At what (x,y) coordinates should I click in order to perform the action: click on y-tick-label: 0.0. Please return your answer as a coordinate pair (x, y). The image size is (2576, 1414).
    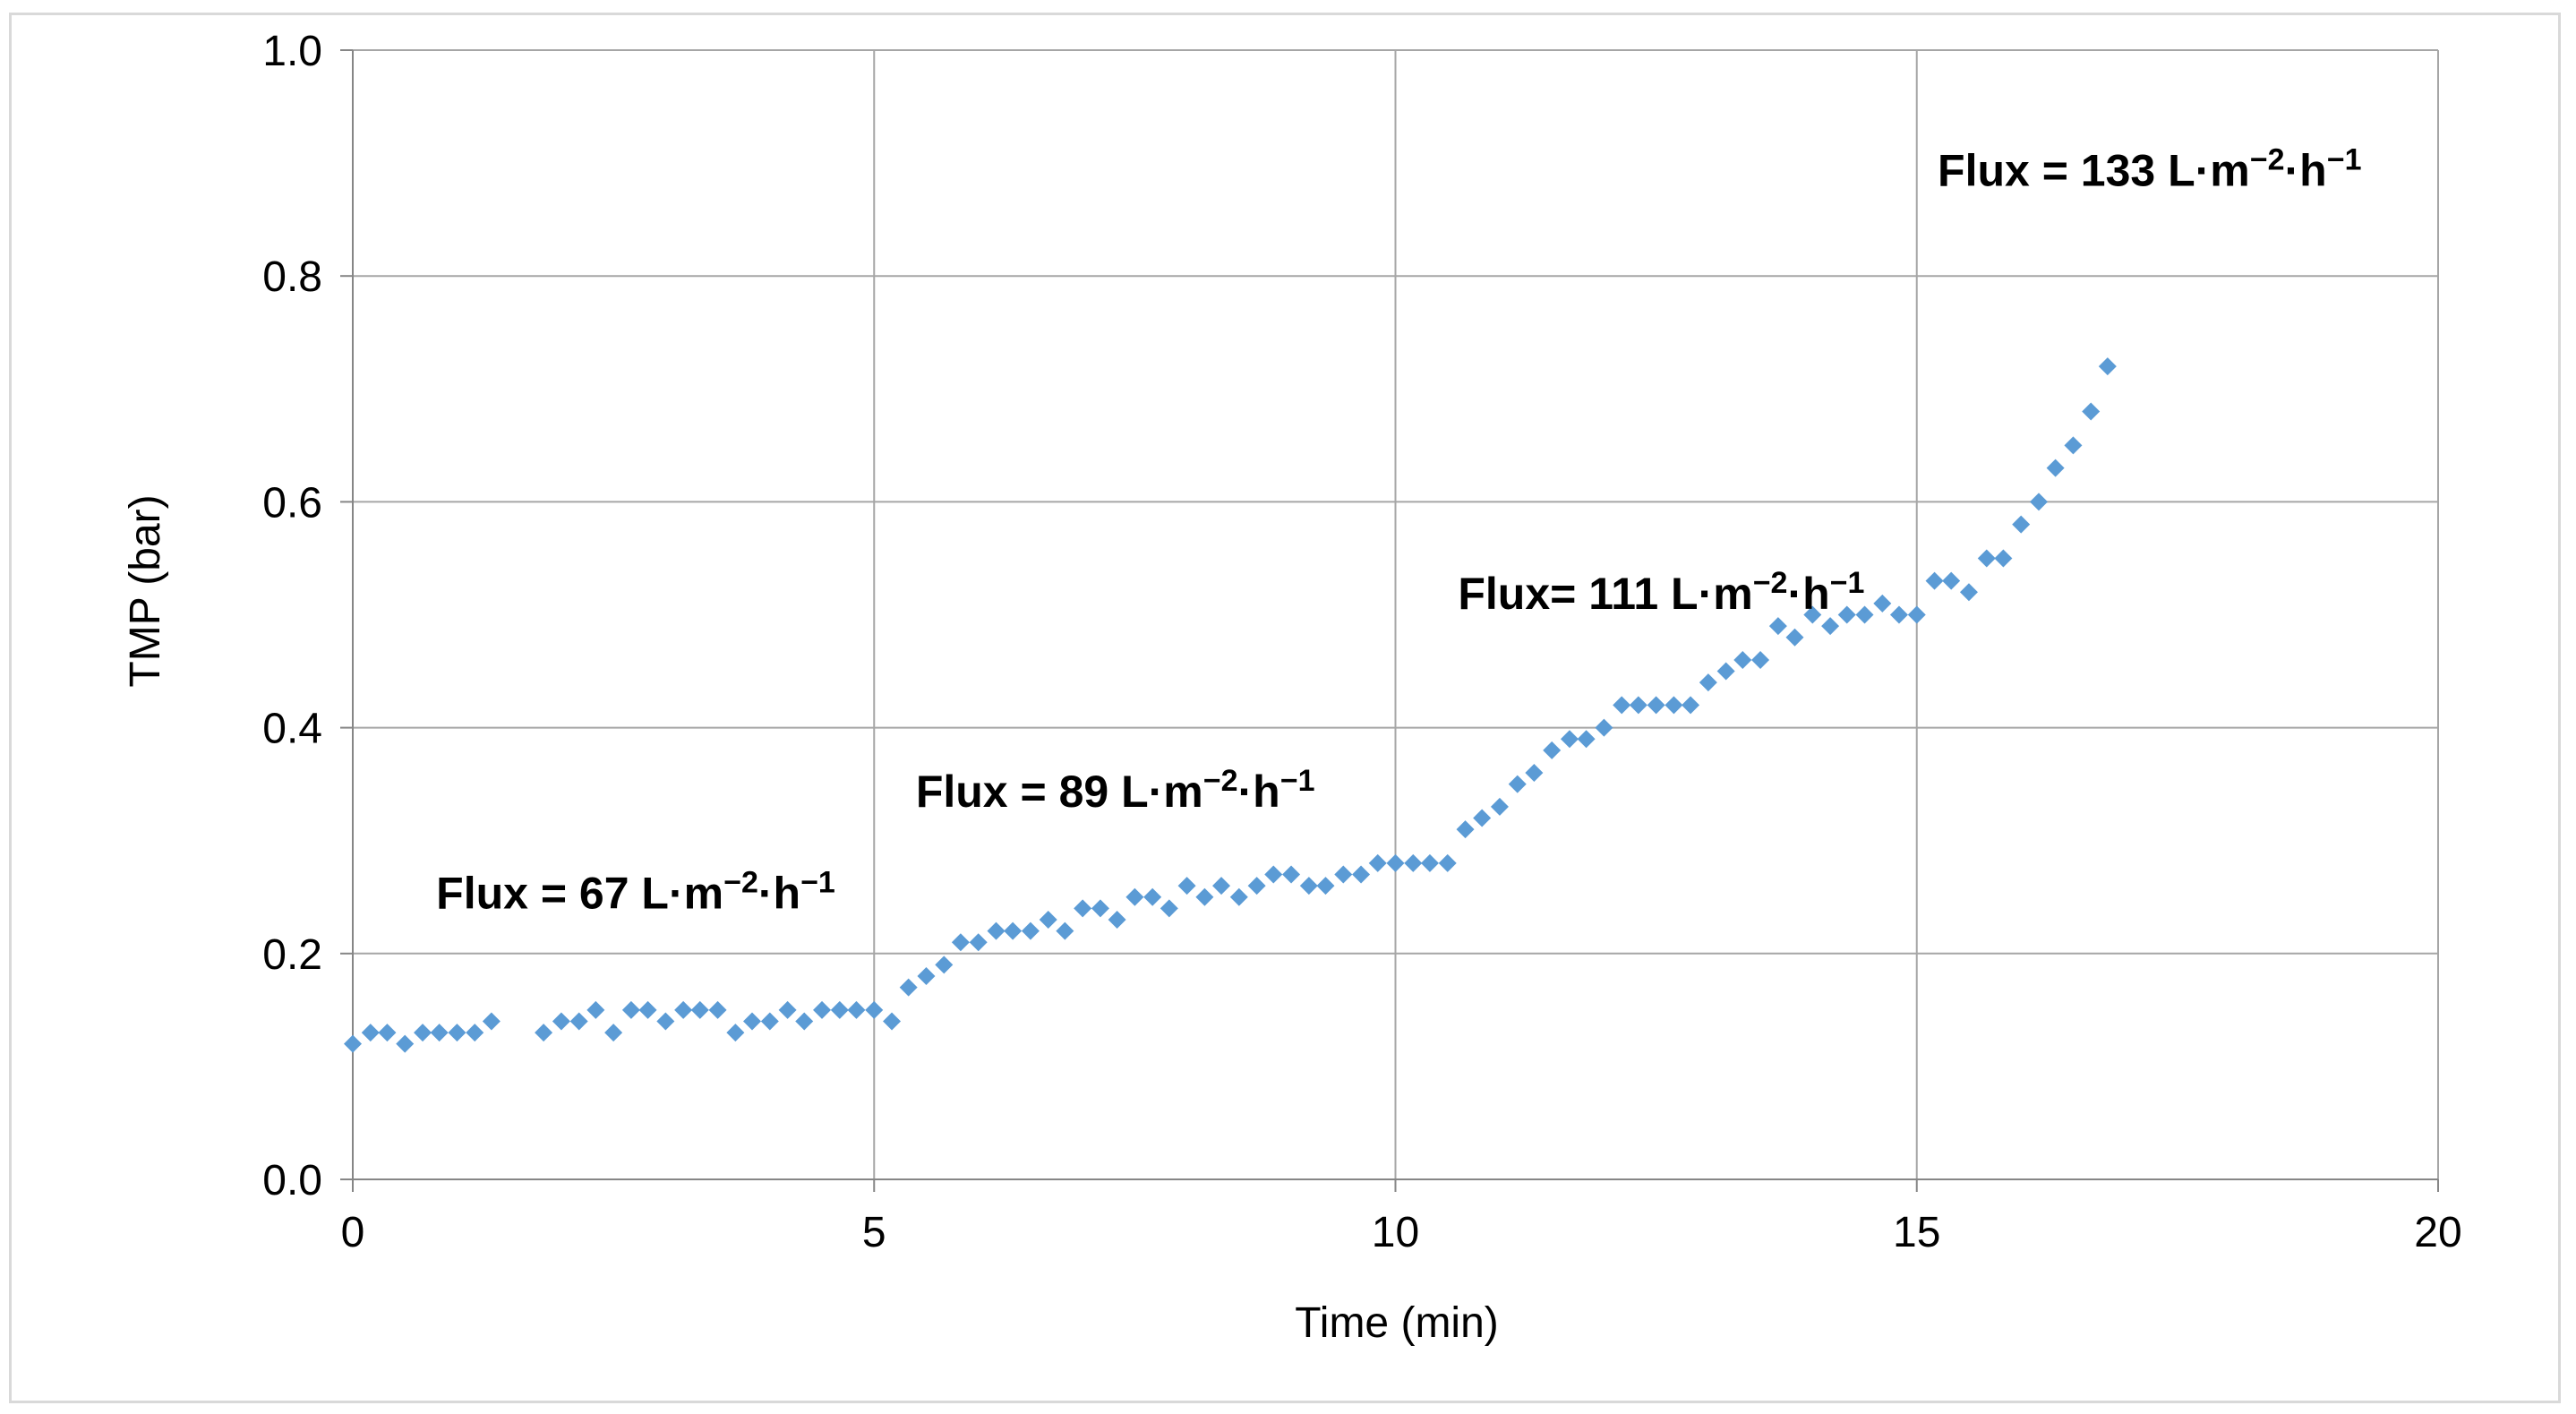
    Looking at the image, I should click on (292, 1180).